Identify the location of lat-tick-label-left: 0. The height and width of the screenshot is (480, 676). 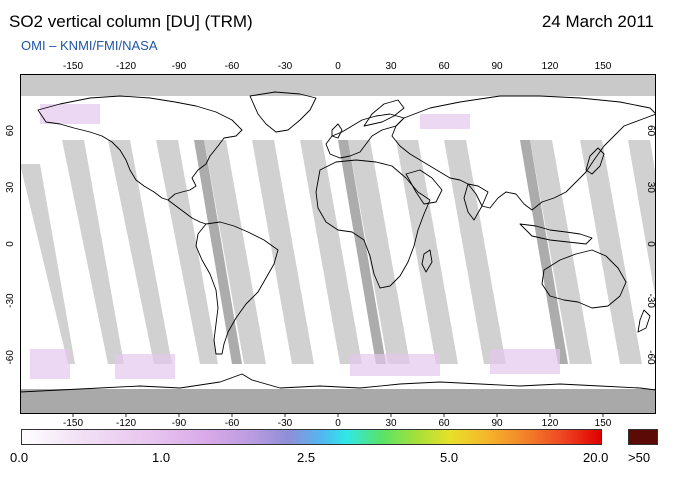
(10, 244).